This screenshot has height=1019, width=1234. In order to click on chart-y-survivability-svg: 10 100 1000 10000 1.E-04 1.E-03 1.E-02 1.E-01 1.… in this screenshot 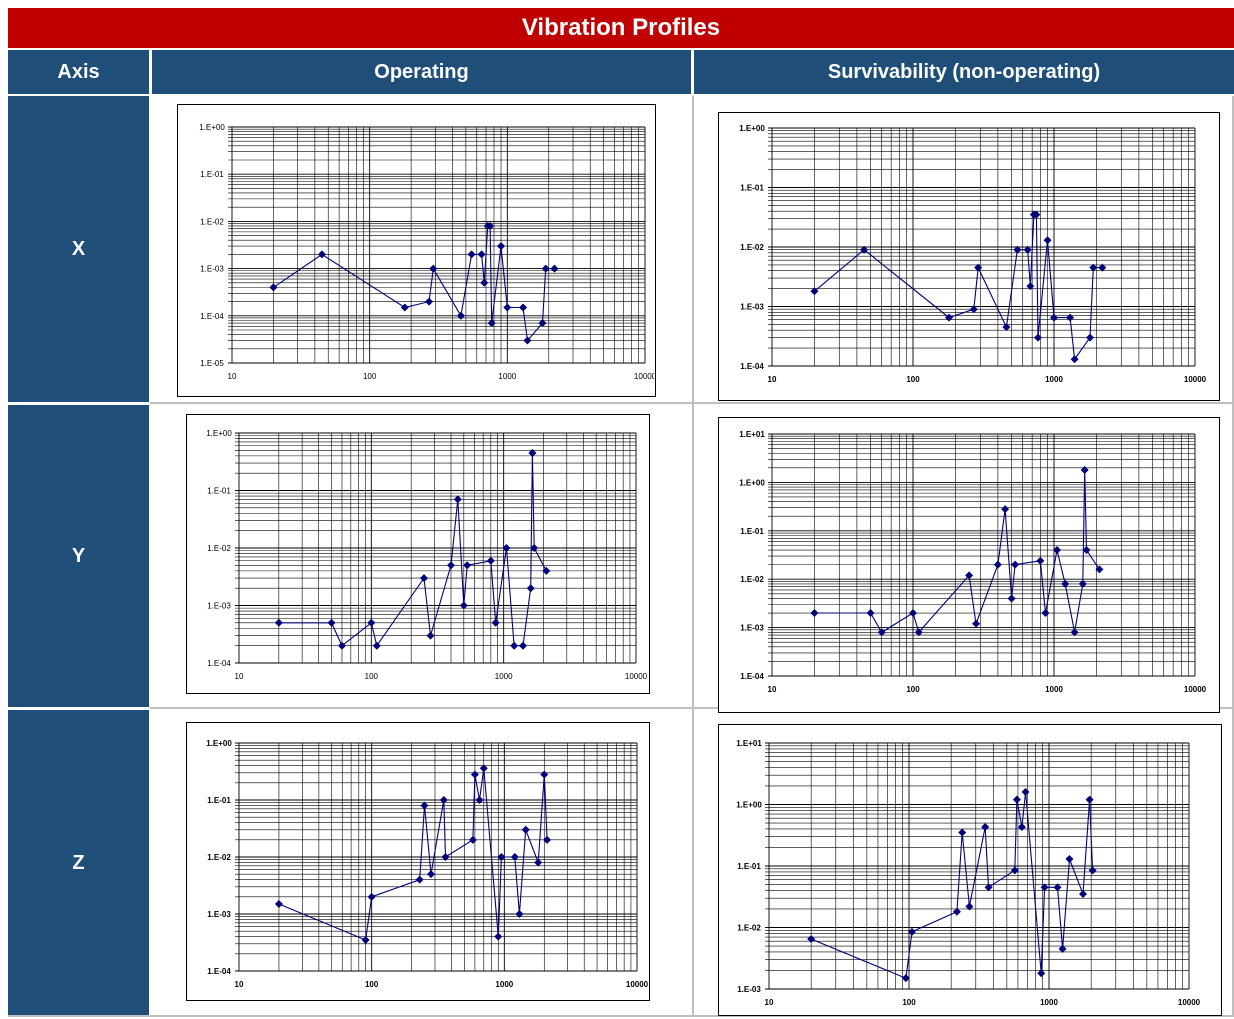, I will do `click(972, 562)`.